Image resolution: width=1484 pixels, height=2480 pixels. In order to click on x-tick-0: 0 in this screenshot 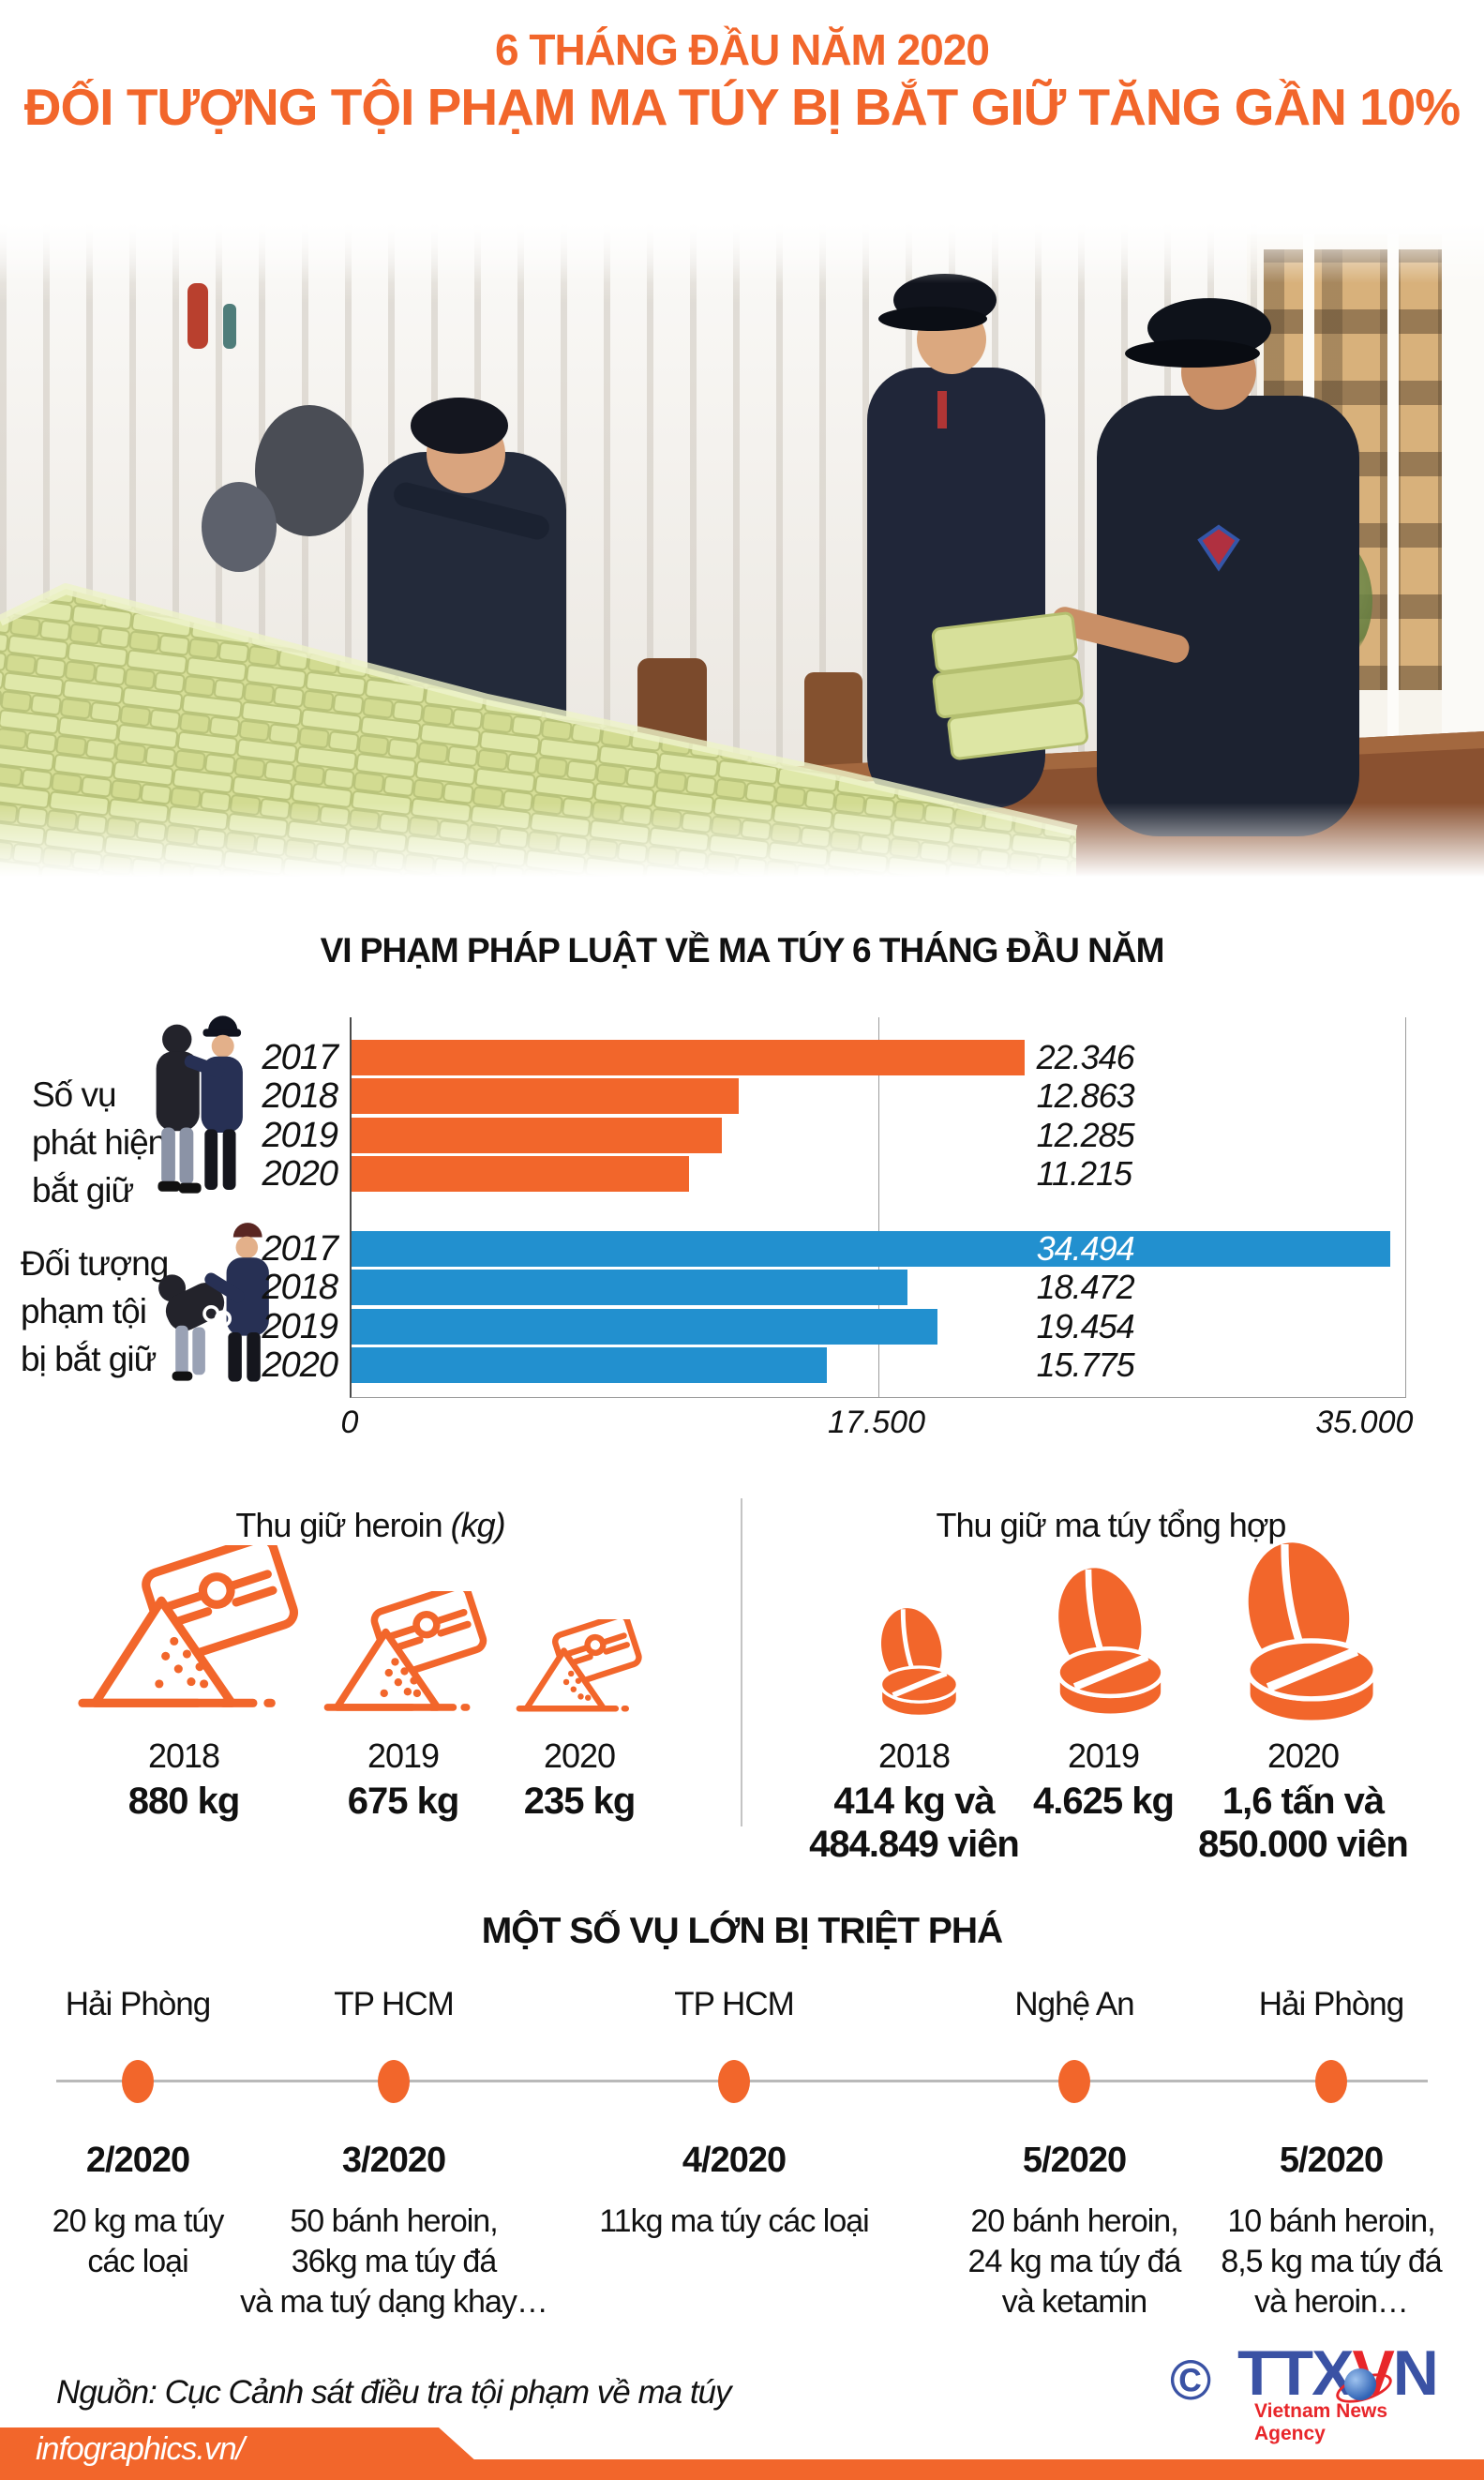, I will do `click(349, 1422)`.